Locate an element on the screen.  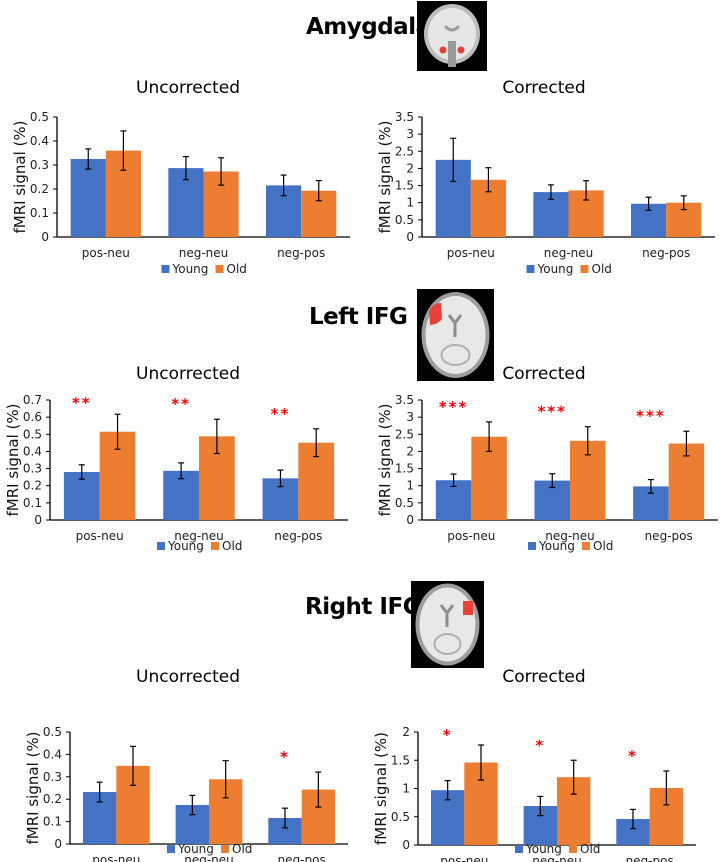
chart-title-right-ifg-uncorrected: Uncorrected is located at coordinates (188, 677).